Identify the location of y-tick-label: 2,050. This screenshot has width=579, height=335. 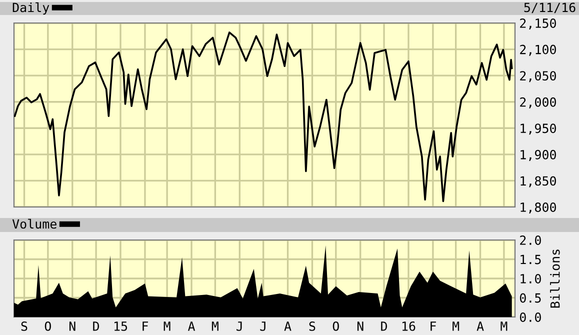
(538, 76).